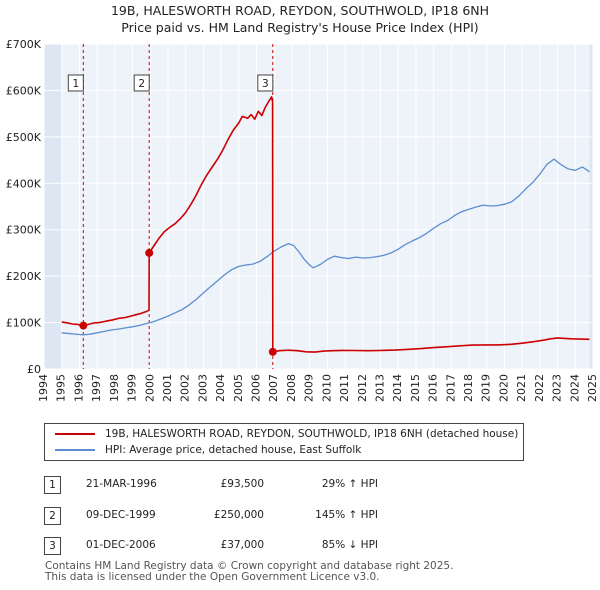  I want to click on x-tick-label: 1995, so click(61, 388).